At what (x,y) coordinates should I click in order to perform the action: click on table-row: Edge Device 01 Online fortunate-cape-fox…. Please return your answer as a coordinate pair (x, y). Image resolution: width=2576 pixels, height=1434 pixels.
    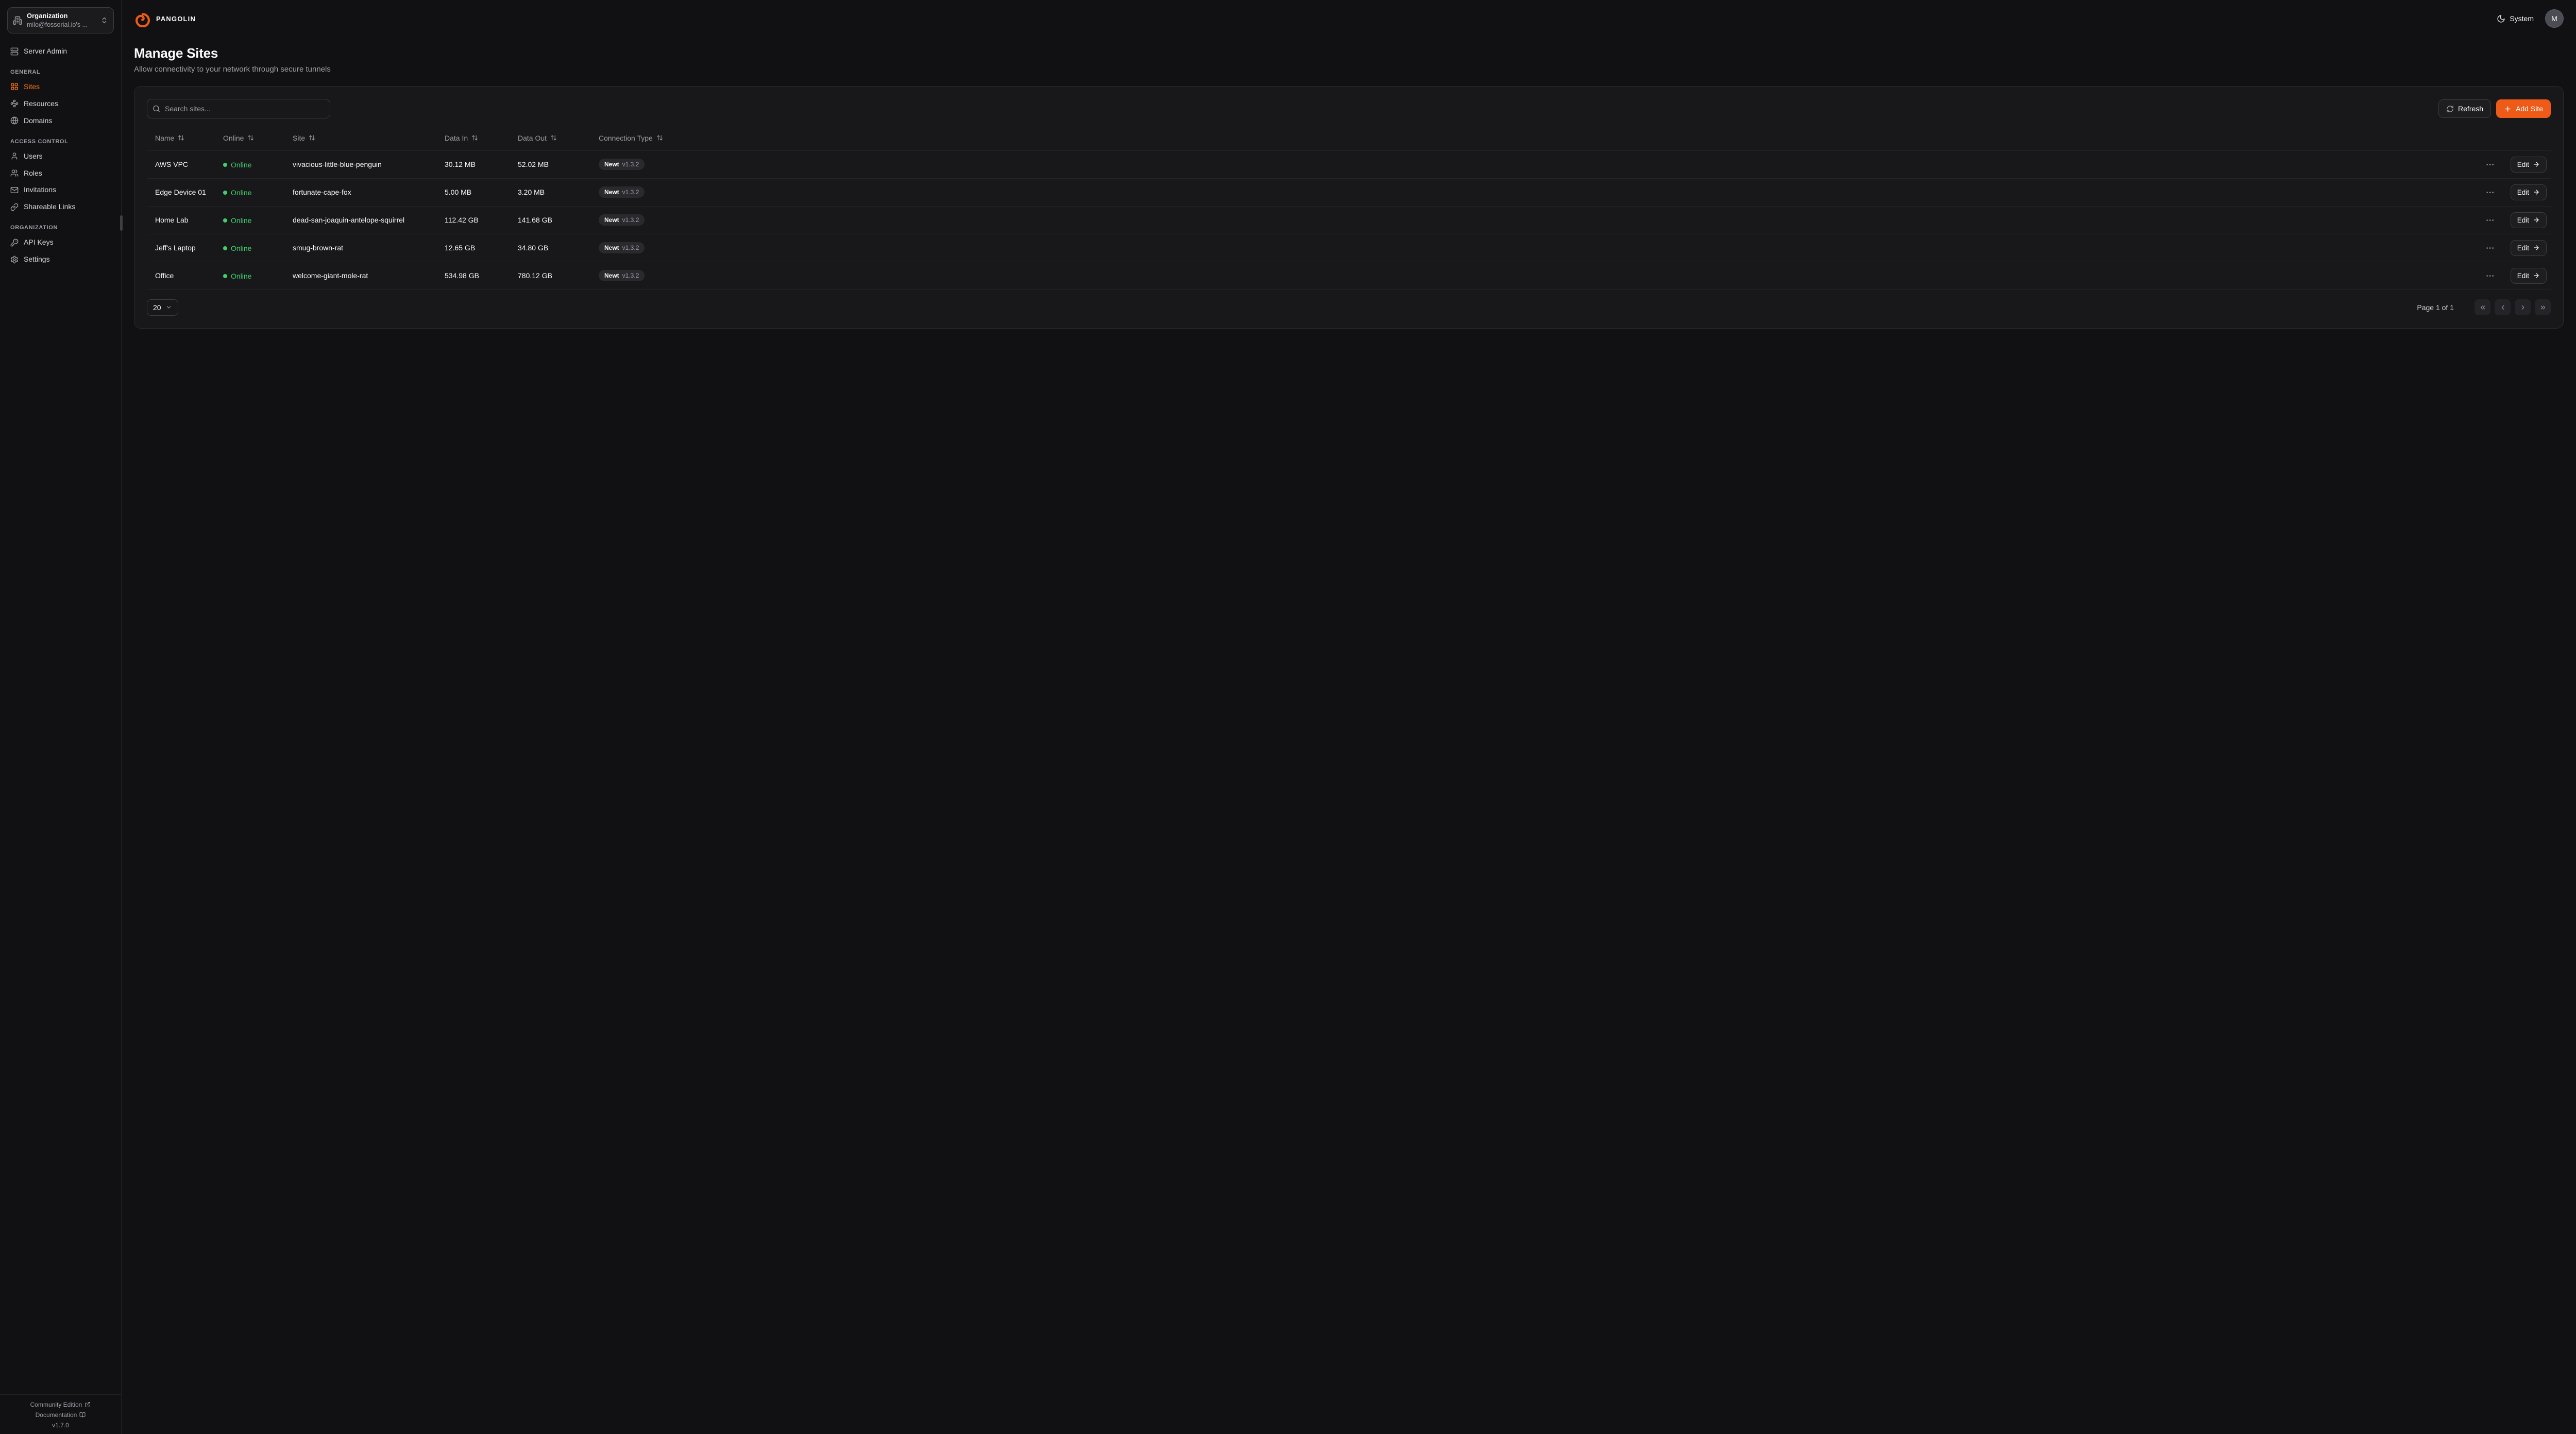
    Looking at the image, I should click on (1349, 192).